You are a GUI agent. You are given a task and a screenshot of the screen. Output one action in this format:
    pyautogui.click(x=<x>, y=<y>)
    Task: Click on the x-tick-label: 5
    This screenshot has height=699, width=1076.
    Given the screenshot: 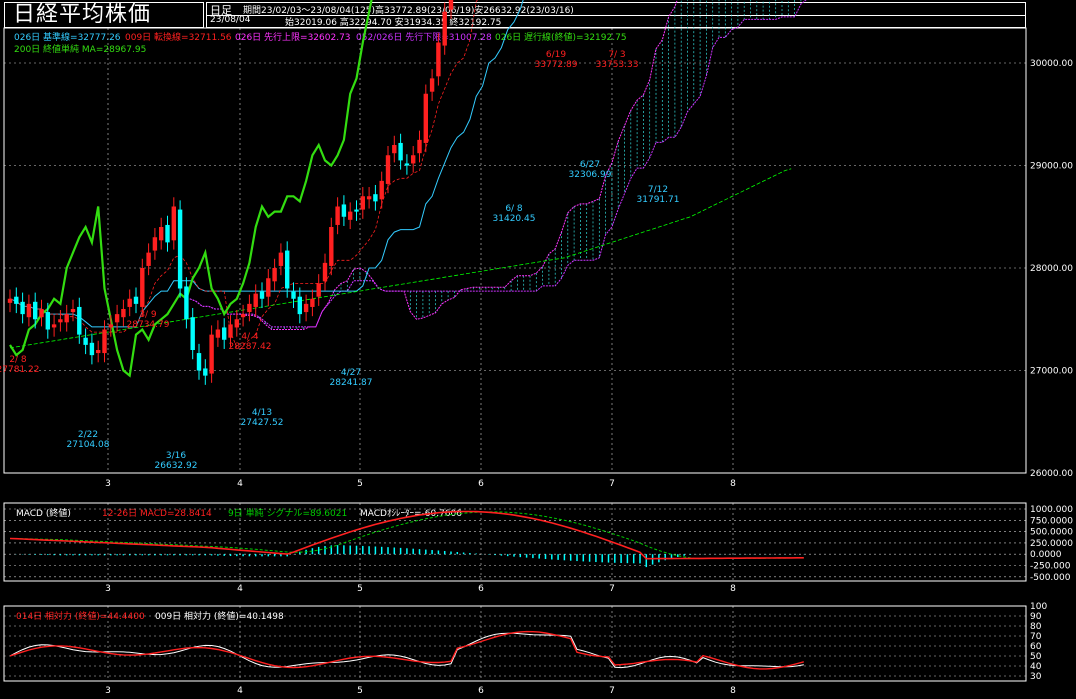 What is the action you would take?
    pyautogui.click(x=360, y=691)
    